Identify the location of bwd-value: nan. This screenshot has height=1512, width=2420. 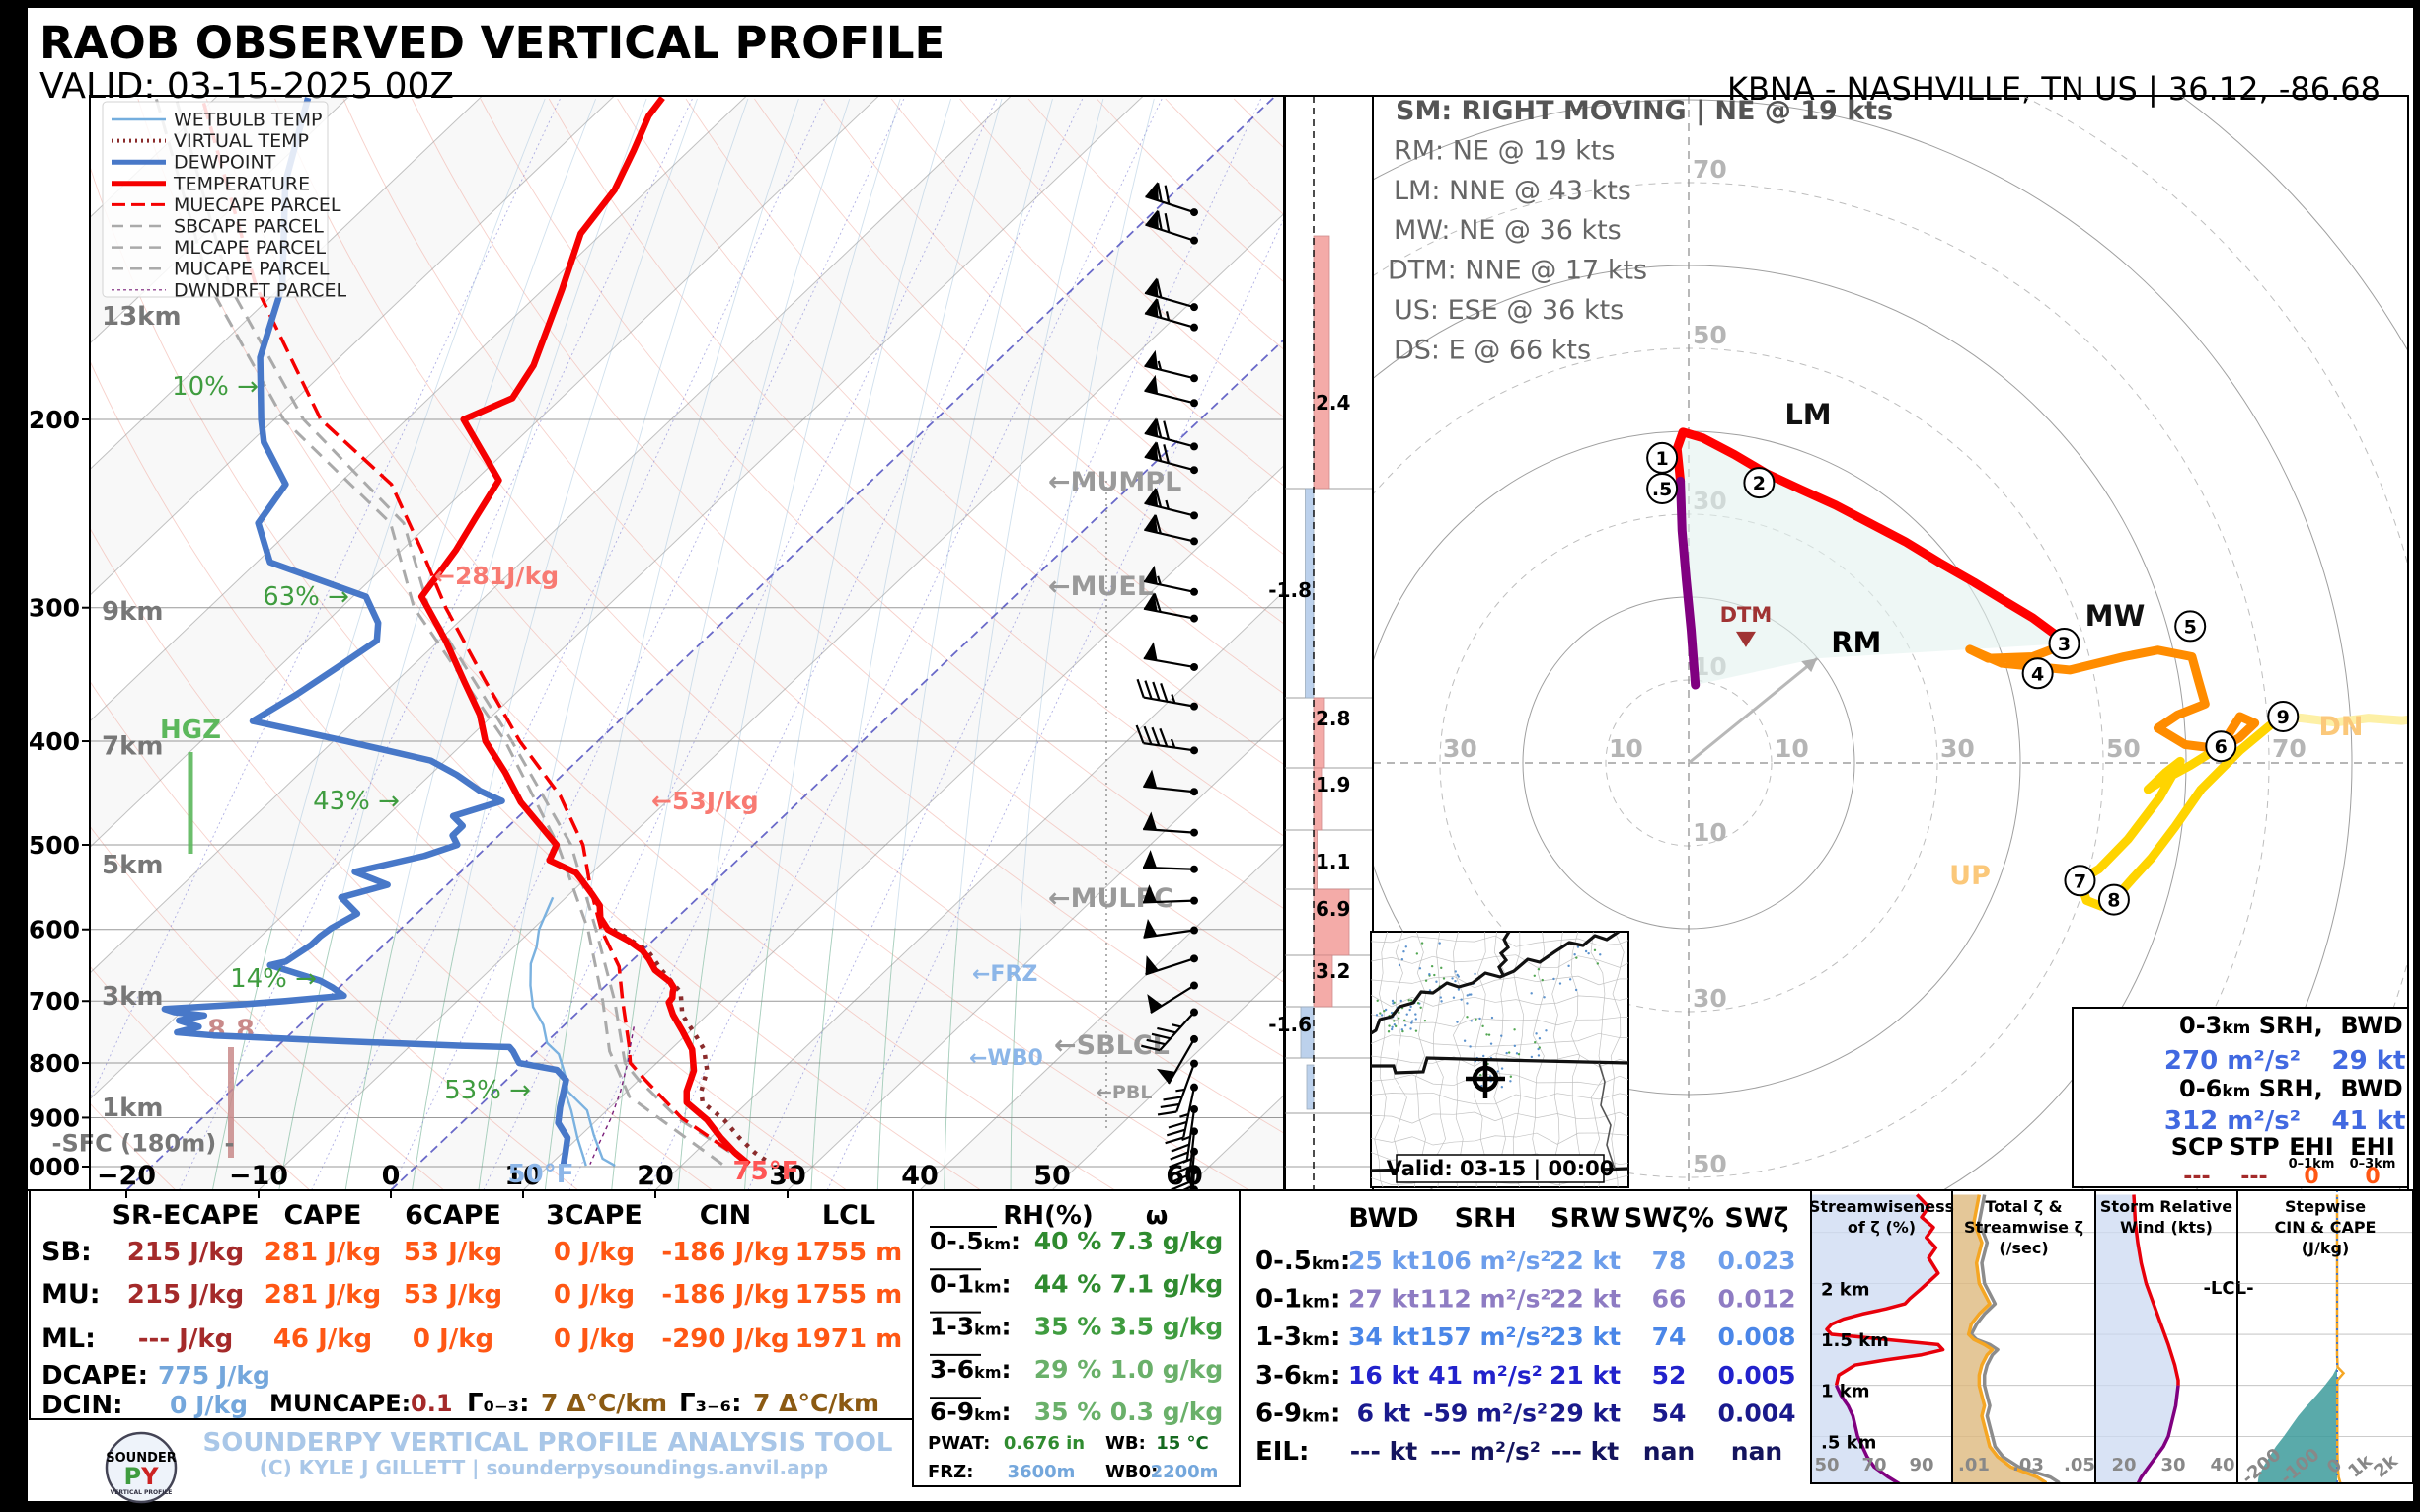
(1669, 1452).